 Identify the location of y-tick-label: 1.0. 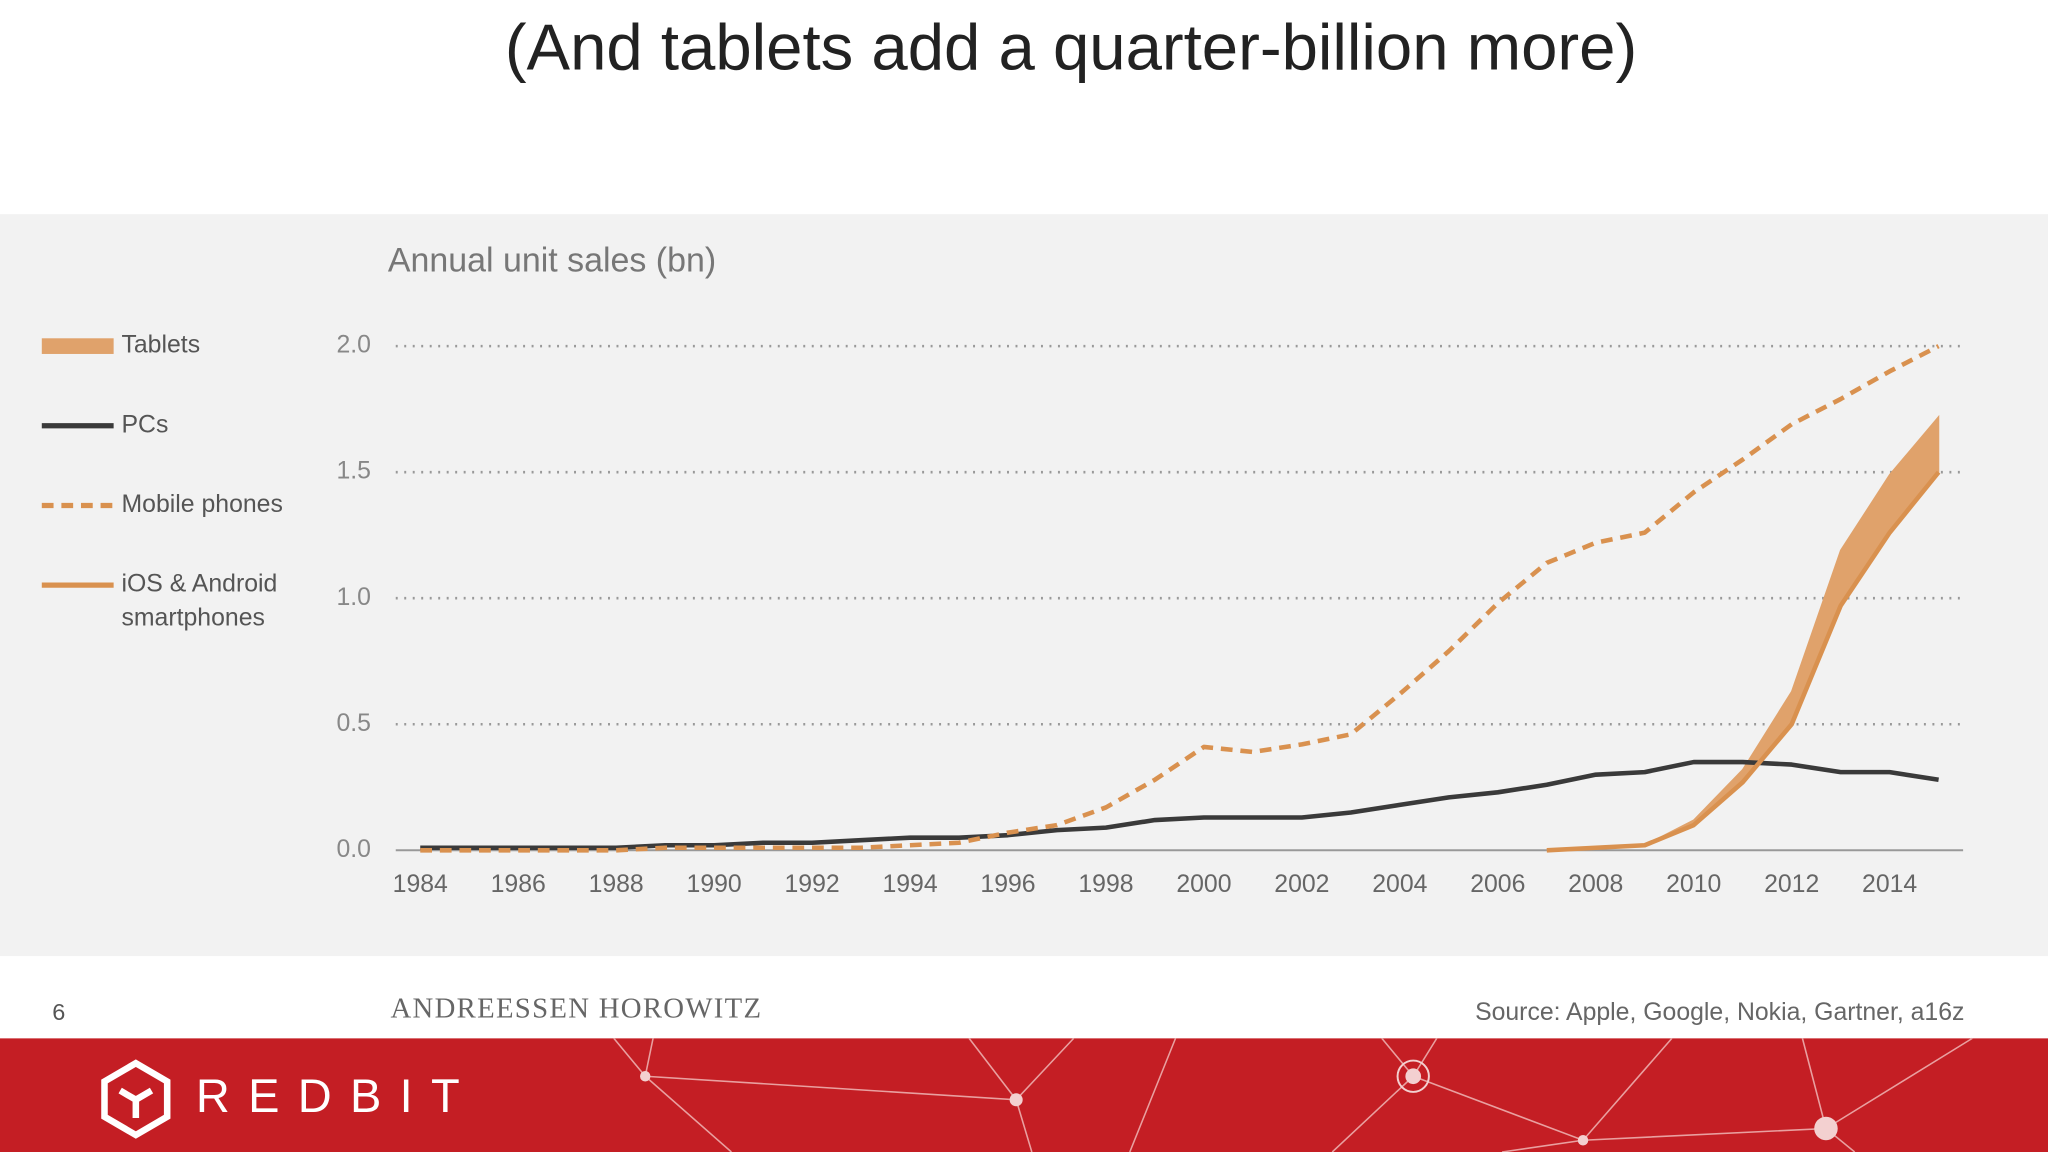
(353, 597).